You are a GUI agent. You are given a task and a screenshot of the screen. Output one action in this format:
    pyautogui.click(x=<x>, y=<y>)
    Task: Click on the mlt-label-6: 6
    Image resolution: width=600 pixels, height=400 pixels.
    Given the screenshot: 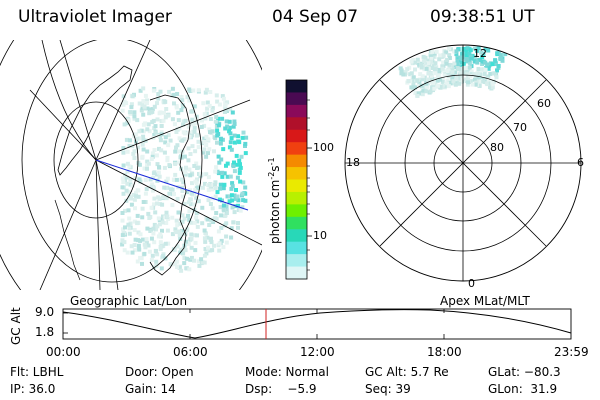 What is the action you would take?
    pyautogui.click(x=580, y=162)
    